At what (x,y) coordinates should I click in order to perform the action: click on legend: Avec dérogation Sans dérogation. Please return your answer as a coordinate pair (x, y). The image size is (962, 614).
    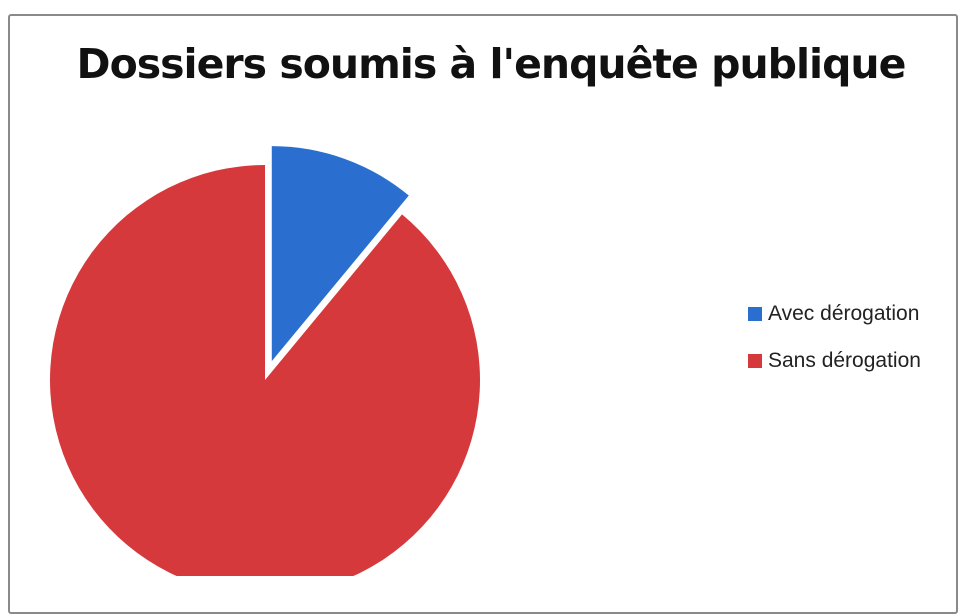
    Looking at the image, I should click on (834, 349).